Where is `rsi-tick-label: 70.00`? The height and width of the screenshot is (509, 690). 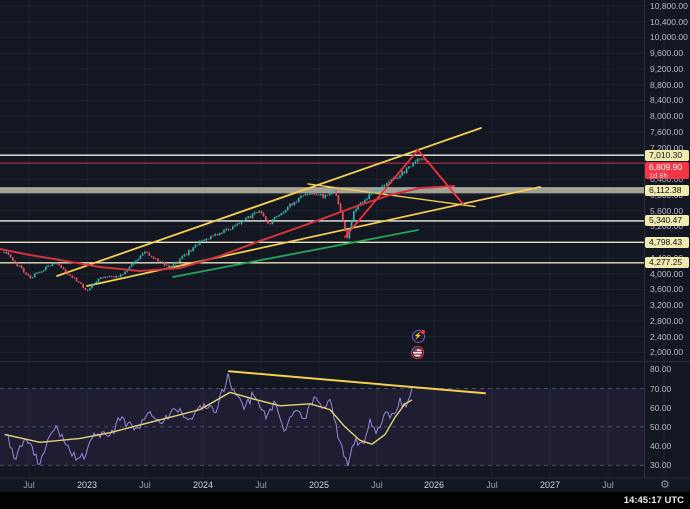
rsi-tick-label: 70.00 is located at coordinates (661, 388).